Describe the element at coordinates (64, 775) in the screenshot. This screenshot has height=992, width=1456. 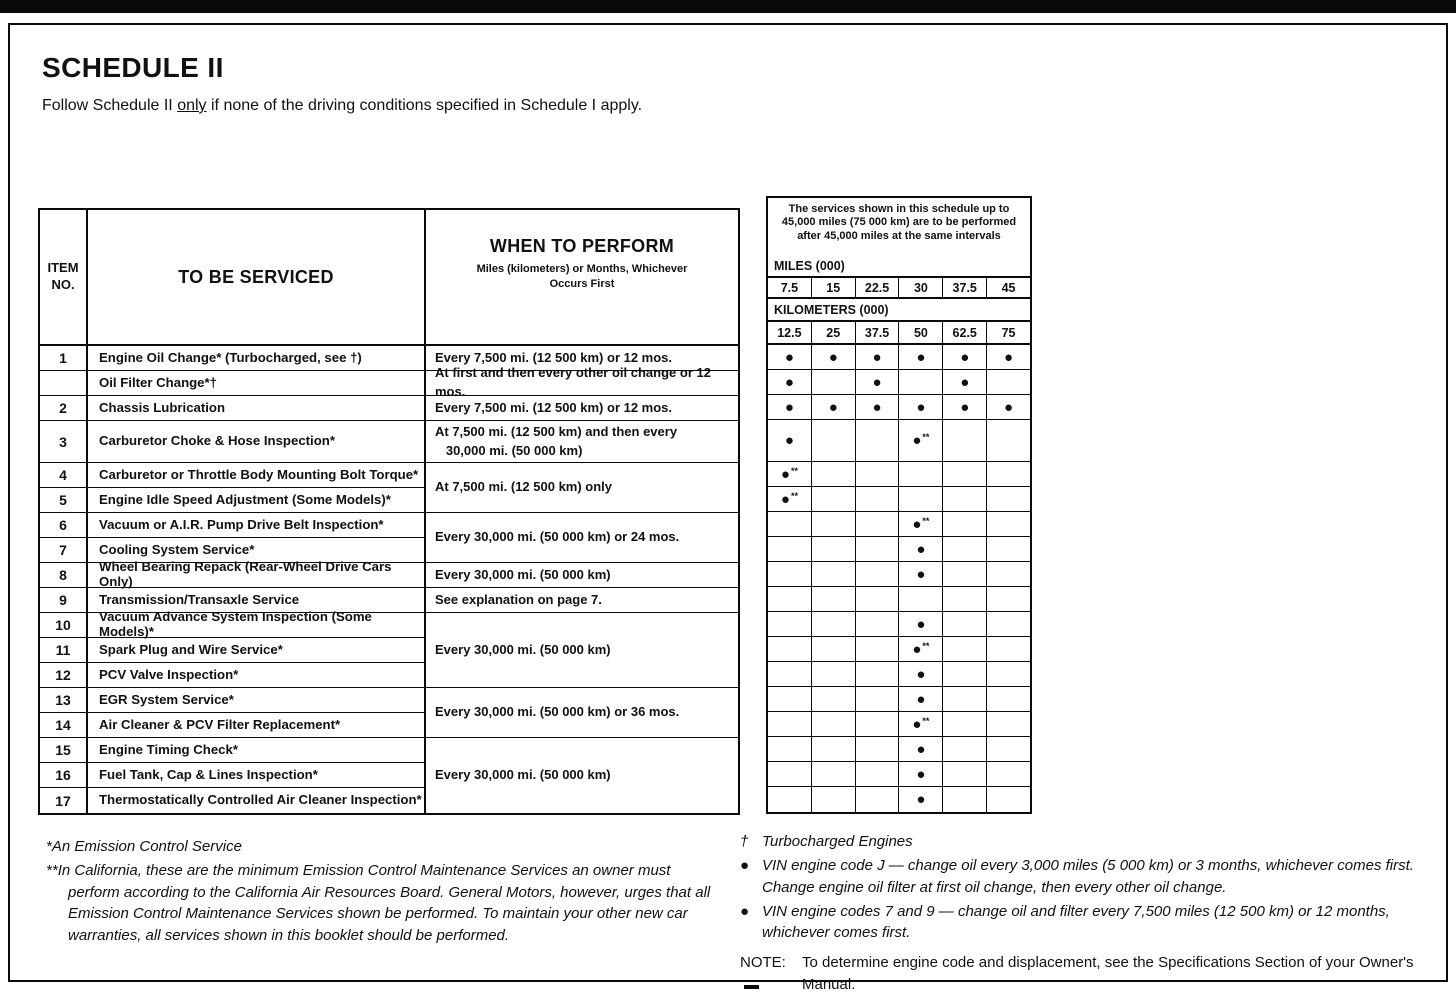
I see `item-number-cell: 16` at that location.